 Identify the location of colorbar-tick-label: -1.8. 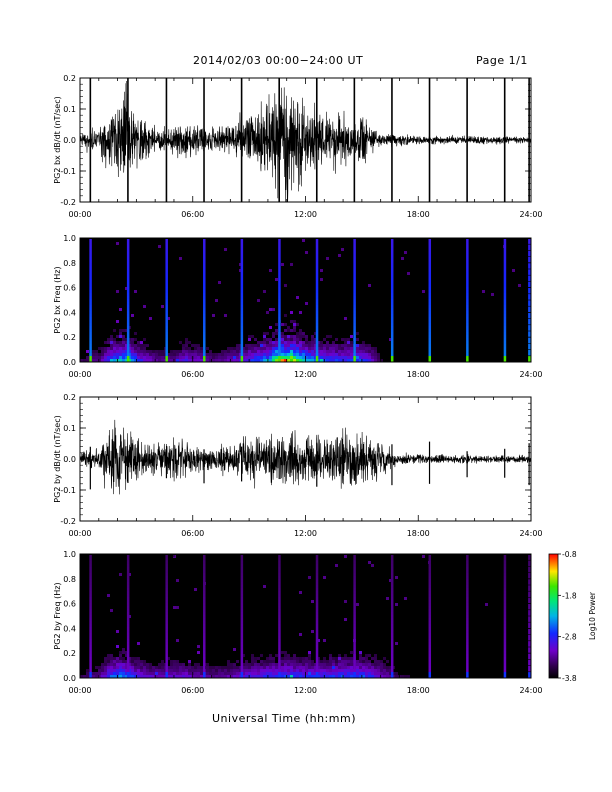
(569, 595).